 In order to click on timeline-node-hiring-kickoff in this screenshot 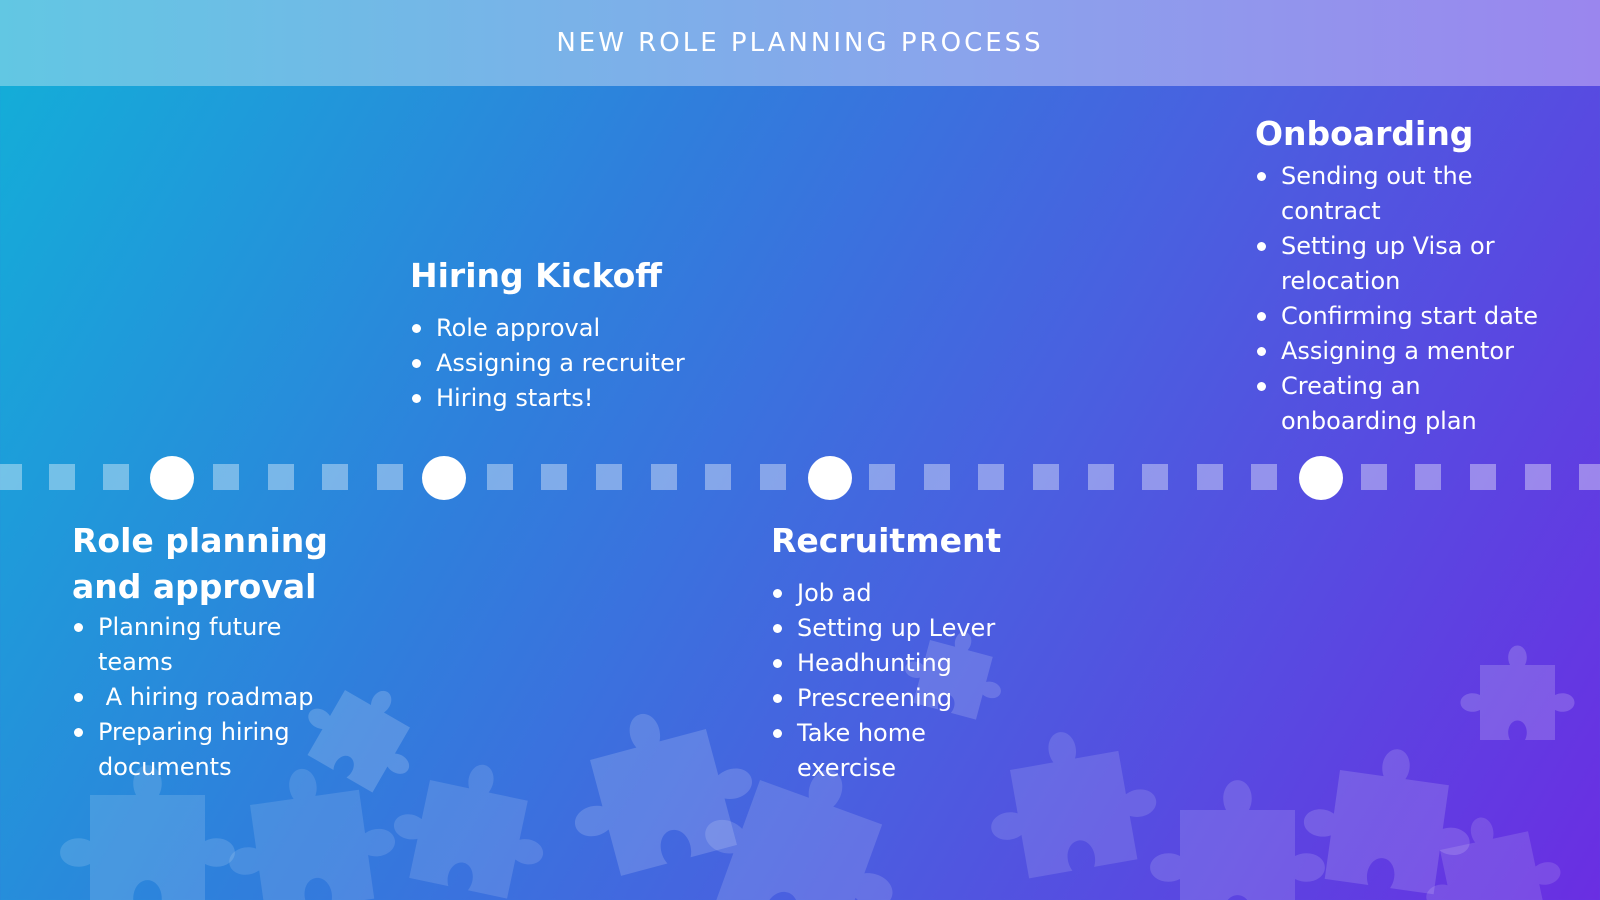, I will do `click(444, 478)`.